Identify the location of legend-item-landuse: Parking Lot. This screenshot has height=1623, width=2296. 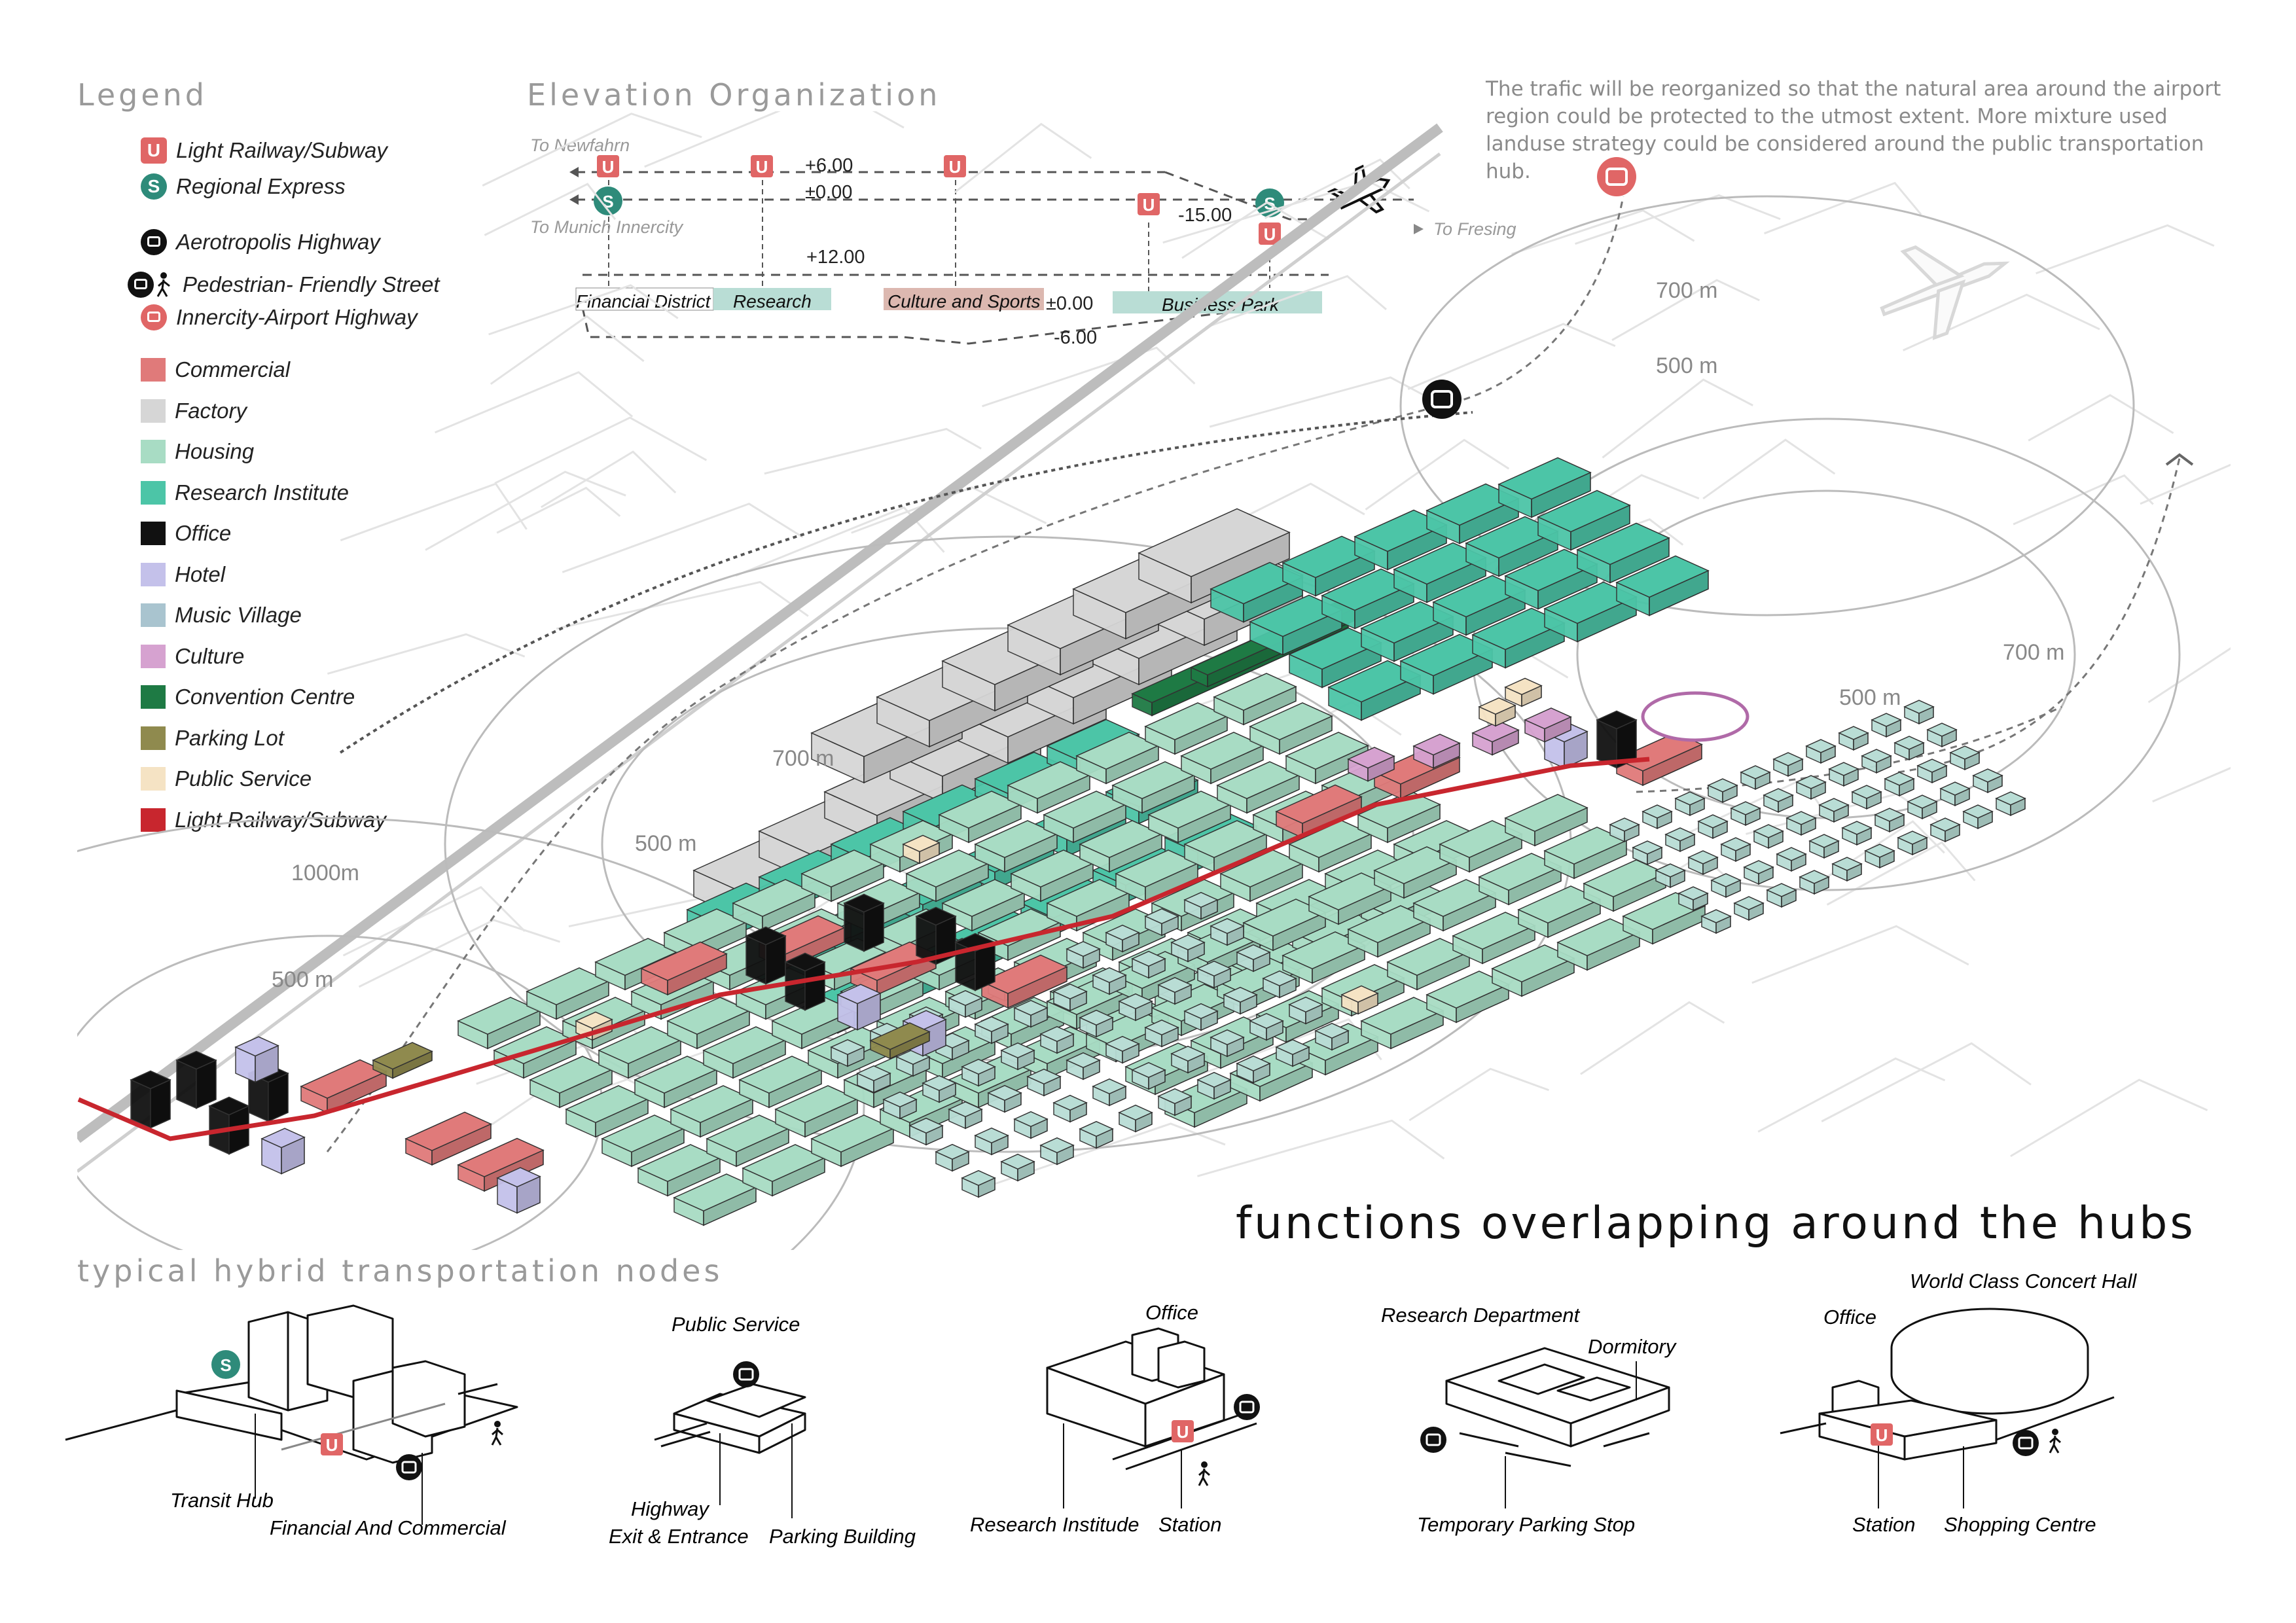
(212, 738).